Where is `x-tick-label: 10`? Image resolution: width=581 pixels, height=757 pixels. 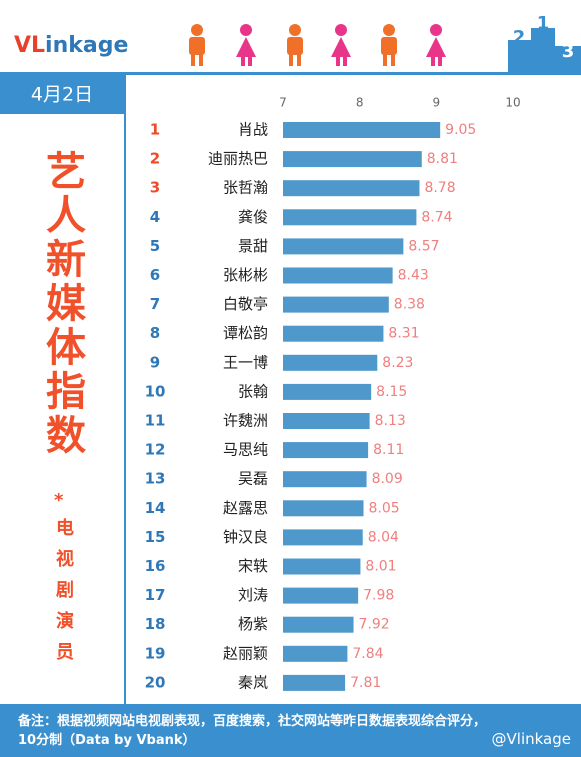 x-tick-label: 10 is located at coordinates (512, 103).